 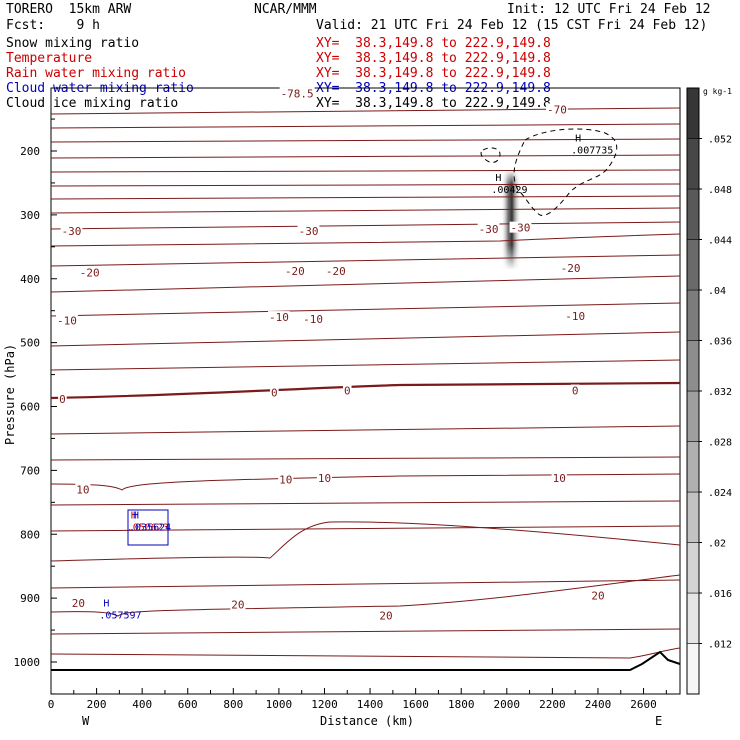 What do you see at coordinates (30, 407) in the screenshot?
I see `y-tick-label: 600` at bounding box center [30, 407].